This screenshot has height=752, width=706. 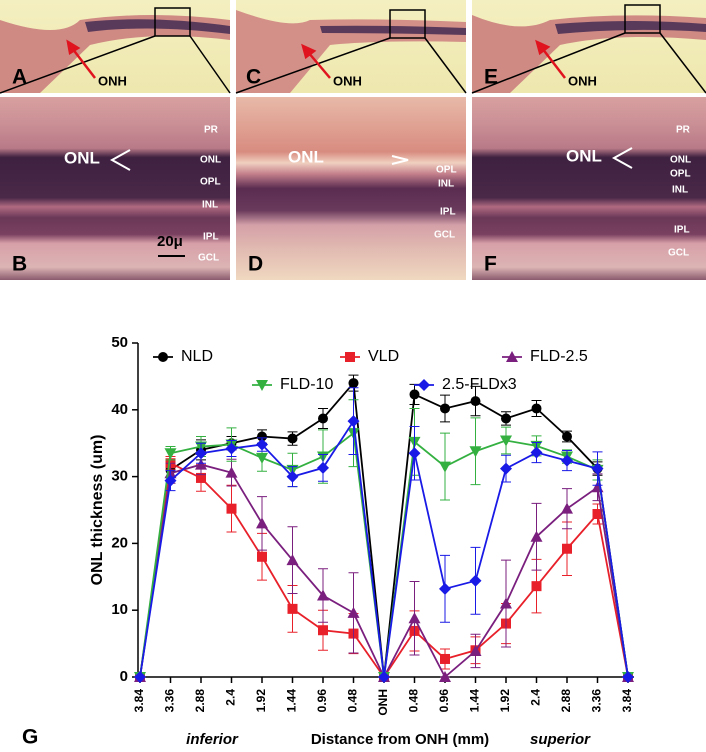 What do you see at coordinates (212, 739) in the screenshot?
I see `region-label: inferior` at bounding box center [212, 739].